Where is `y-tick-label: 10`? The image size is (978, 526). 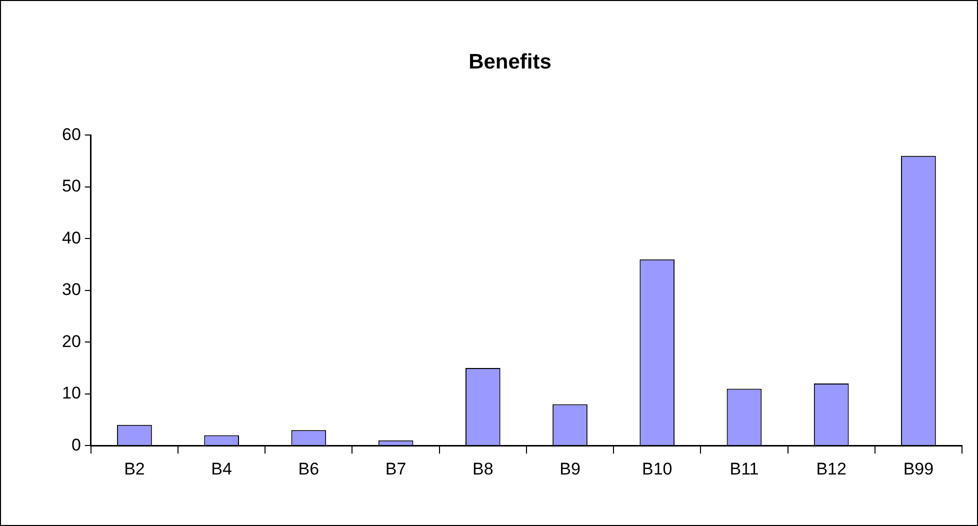 y-tick-label: 10 is located at coordinates (71, 393).